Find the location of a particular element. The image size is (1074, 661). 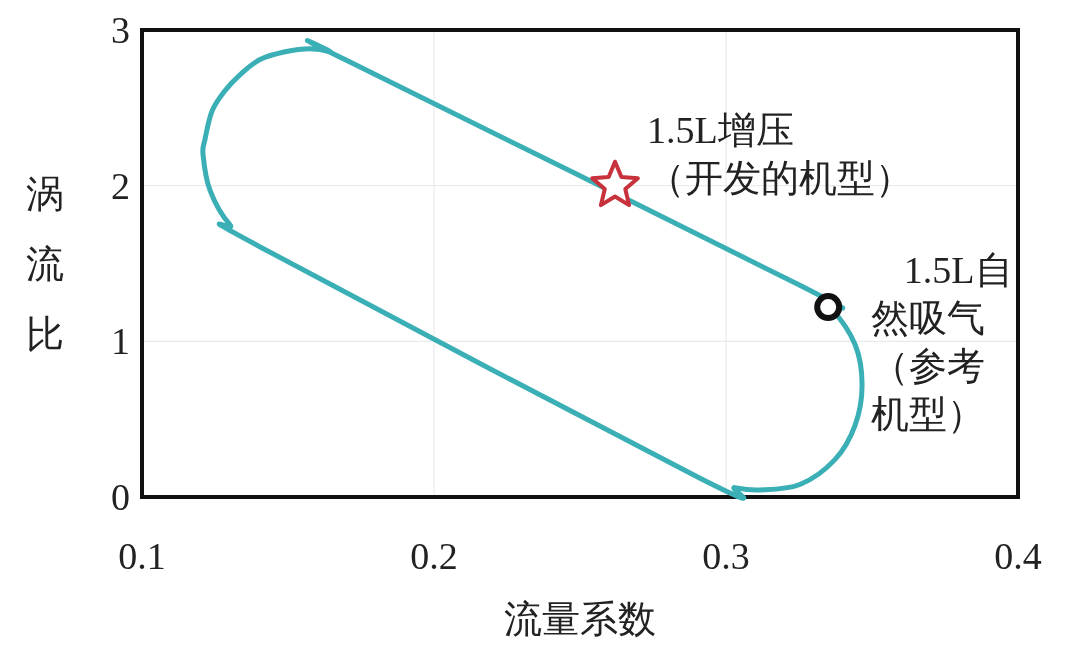

y-axis-title: 涡流比 is located at coordinates (45, 263).